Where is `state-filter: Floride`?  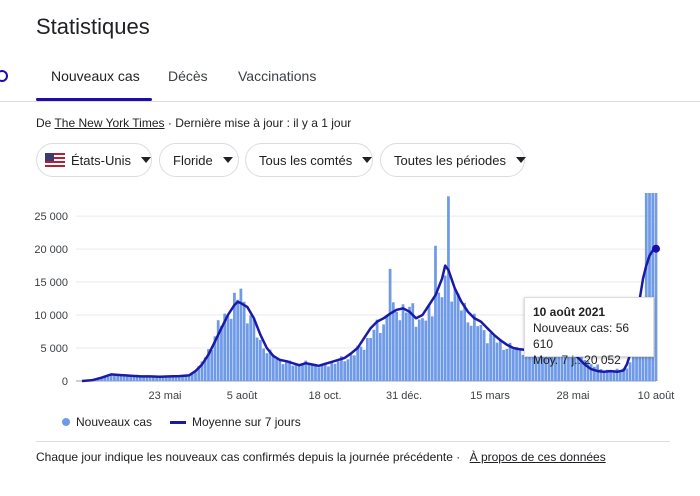 state-filter: Floride is located at coordinates (199, 160).